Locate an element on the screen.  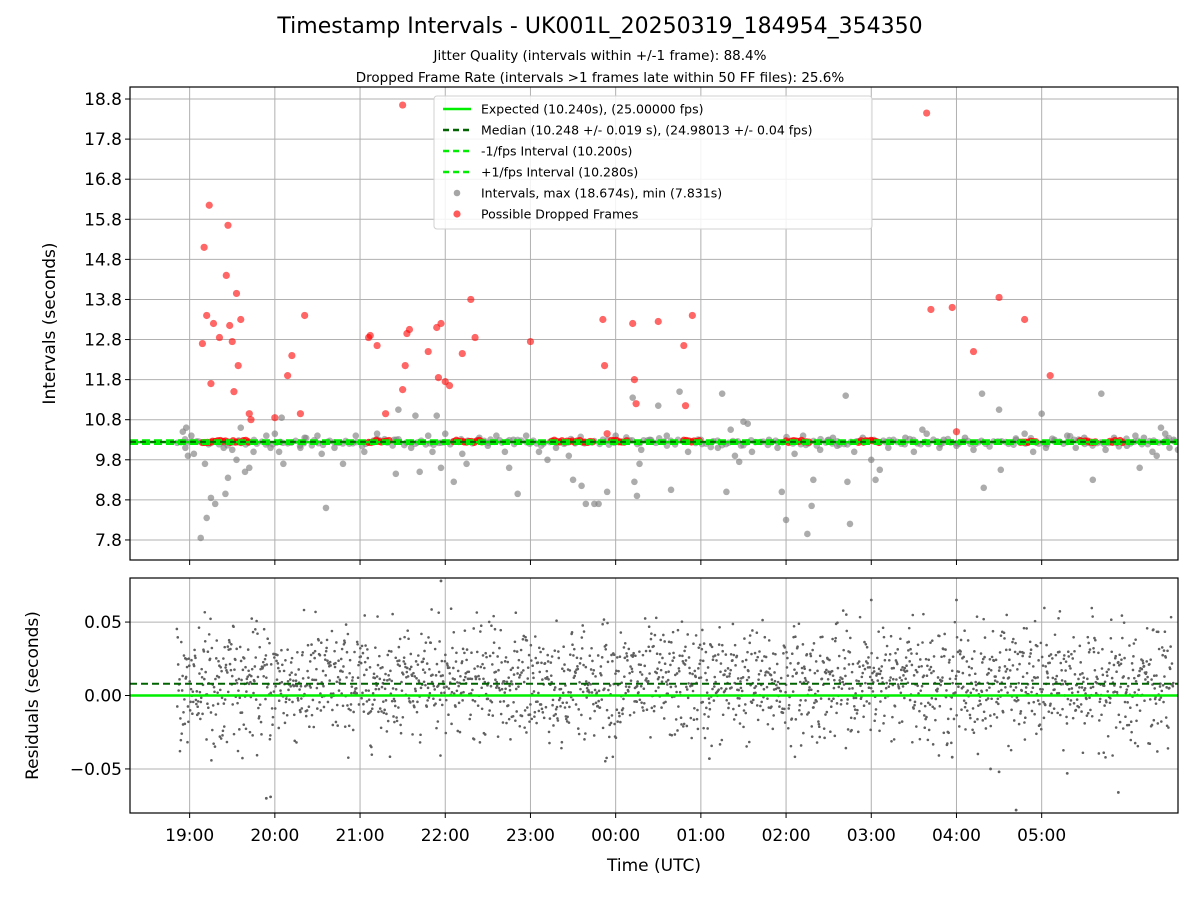
x-tick-label: 05:00 is located at coordinates (1041, 836).